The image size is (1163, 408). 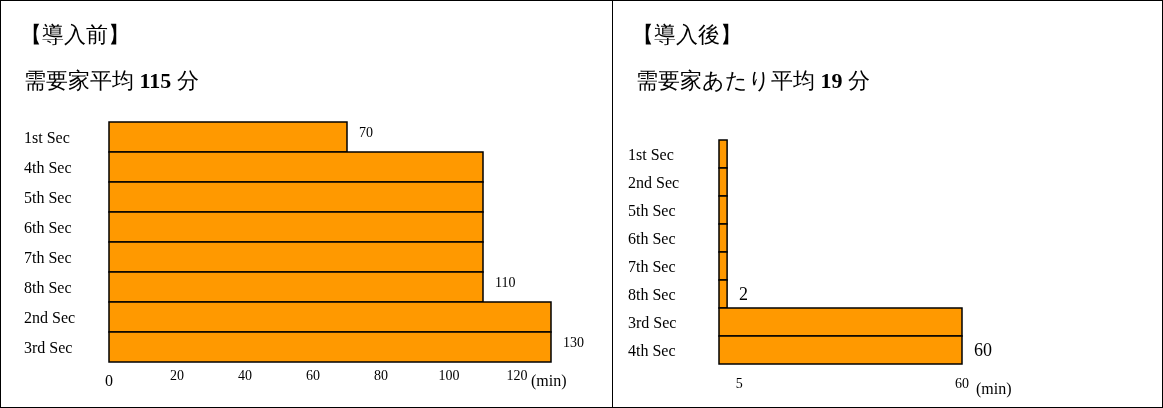 What do you see at coordinates (983, 350) in the screenshot?
I see `data-label: 60` at bounding box center [983, 350].